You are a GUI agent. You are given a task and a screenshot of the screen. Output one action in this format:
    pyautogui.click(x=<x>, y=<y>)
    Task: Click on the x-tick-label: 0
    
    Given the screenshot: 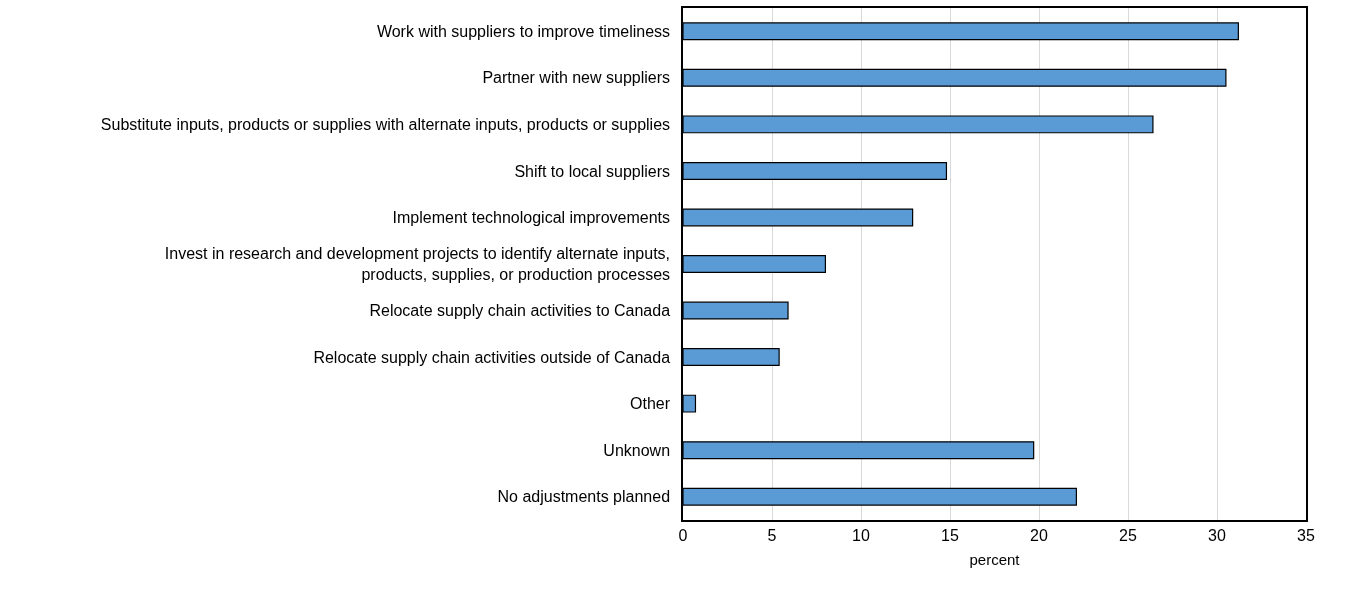 What is the action you would take?
    pyautogui.click(x=683, y=535)
    